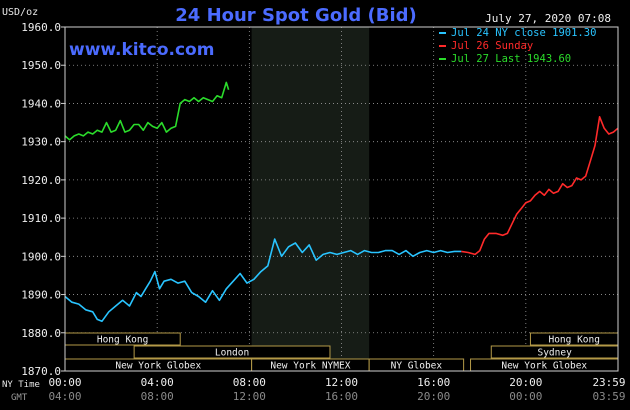 The width and height of the screenshot is (630, 410). Describe the element at coordinates (41, 103) in the screenshot. I see `y-tick-label: 1940.0` at that location.